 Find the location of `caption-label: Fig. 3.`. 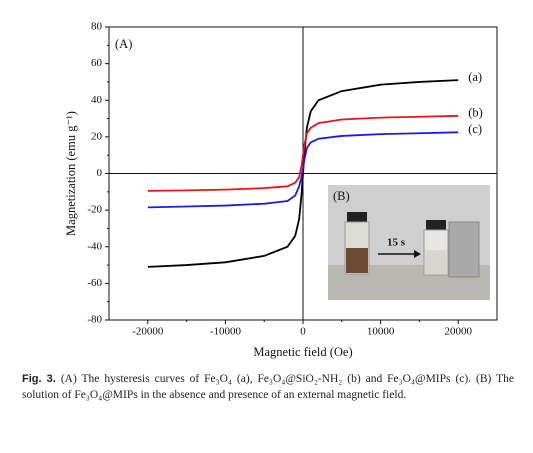

caption-label: Fig. 3. is located at coordinates (39, 379).